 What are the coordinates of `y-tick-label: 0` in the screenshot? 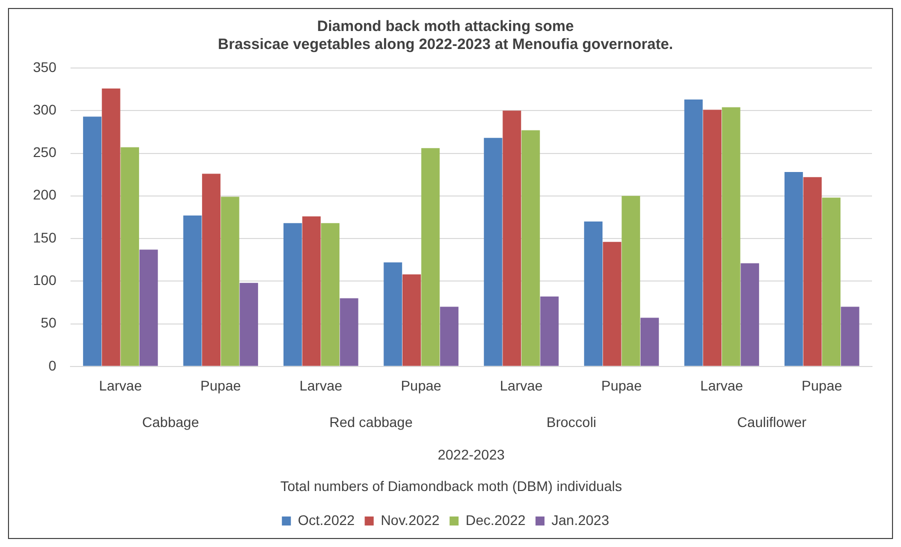 It's located at (52, 365).